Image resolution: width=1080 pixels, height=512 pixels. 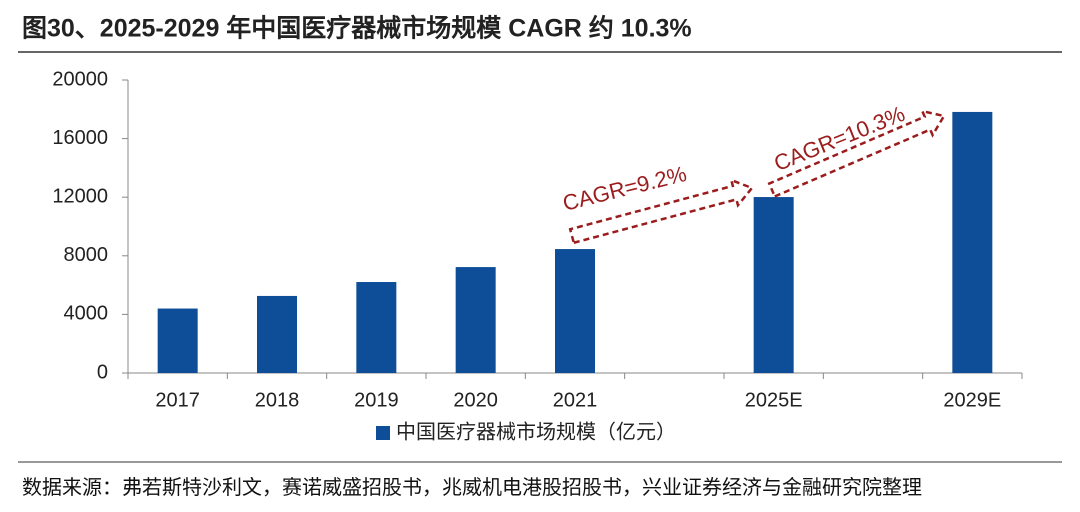 What do you see at coordinates (80, 79) in the screenshot?
I see `y-tick-label: 20000` at bounding box center [80, 79].